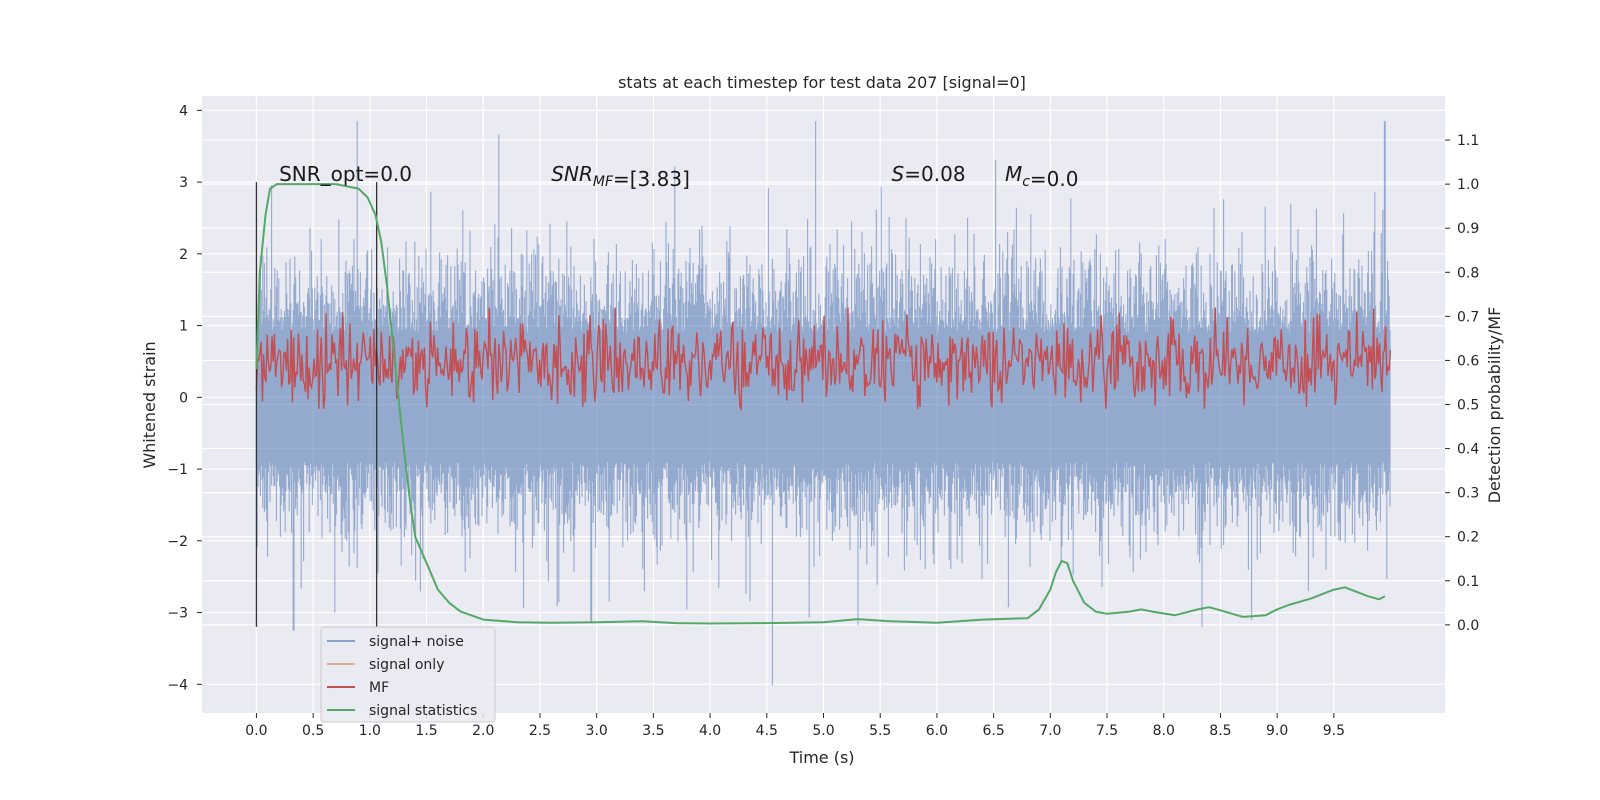  Describe the element at coordinates (1468, 317) in the screenshot. I see `y2-tick-label: 0.7` at that location.